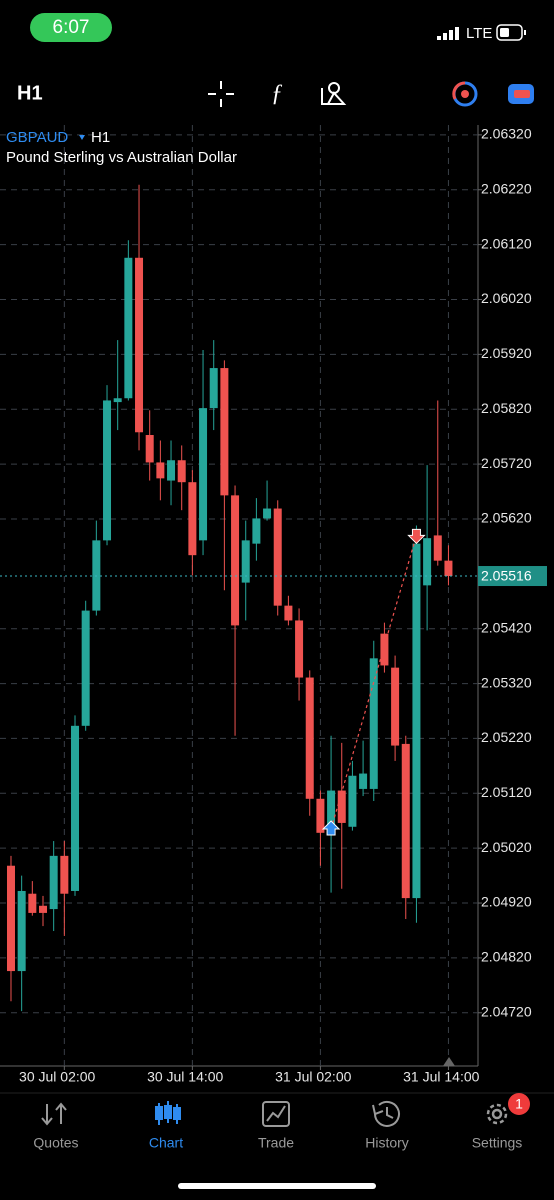 The width and height of the screenshot is (554, 1200). Describe the element at coordinates (313, 1077) in the screenshot. I see `x-tick-label: 31 Jul 02:00` at that location.